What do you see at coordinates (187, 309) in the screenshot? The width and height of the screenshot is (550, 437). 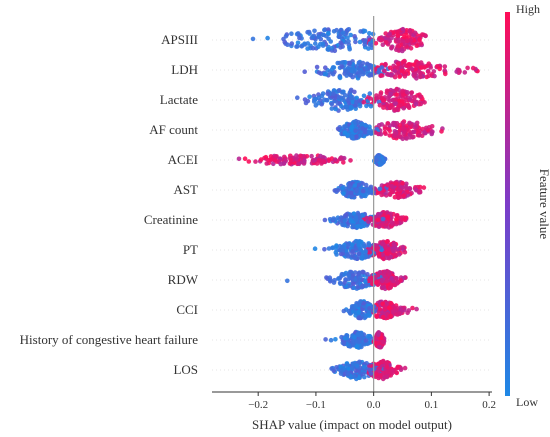 I see `feature-label: CCI` at bounding box center [187, 309].